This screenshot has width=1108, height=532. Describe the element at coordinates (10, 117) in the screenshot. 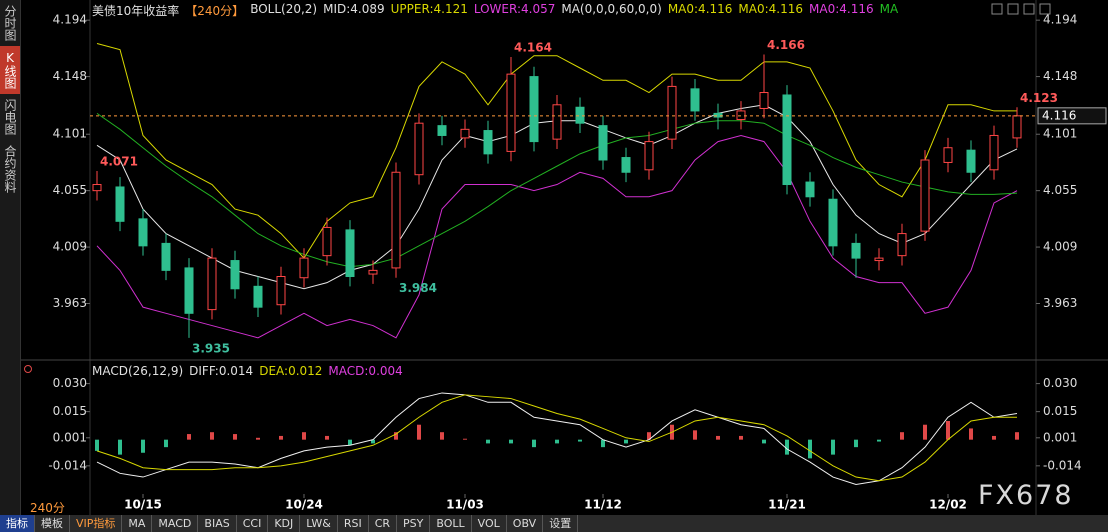

I see `sidebar-tab: 闪电图` at that location.